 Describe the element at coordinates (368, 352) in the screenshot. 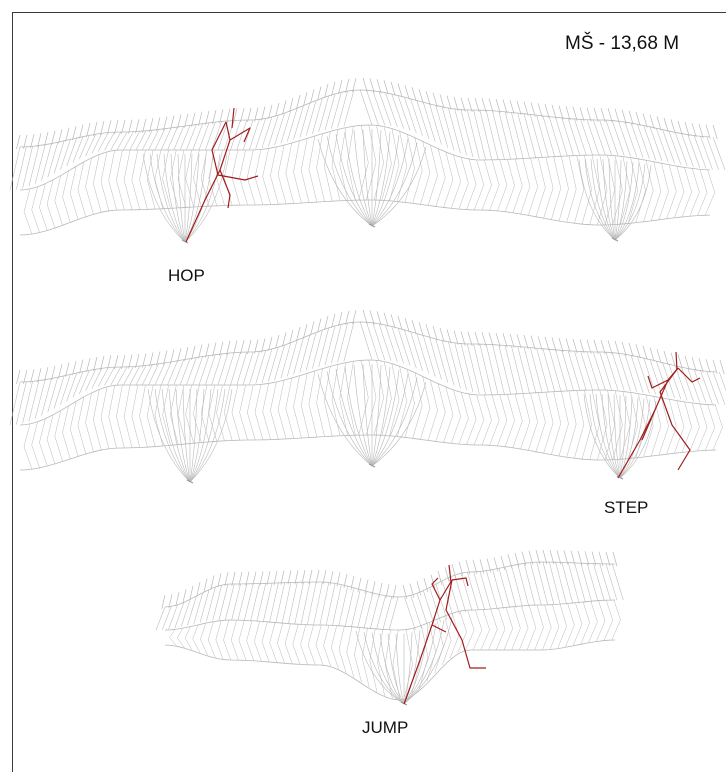

I see `shell-curve-line` at that location.